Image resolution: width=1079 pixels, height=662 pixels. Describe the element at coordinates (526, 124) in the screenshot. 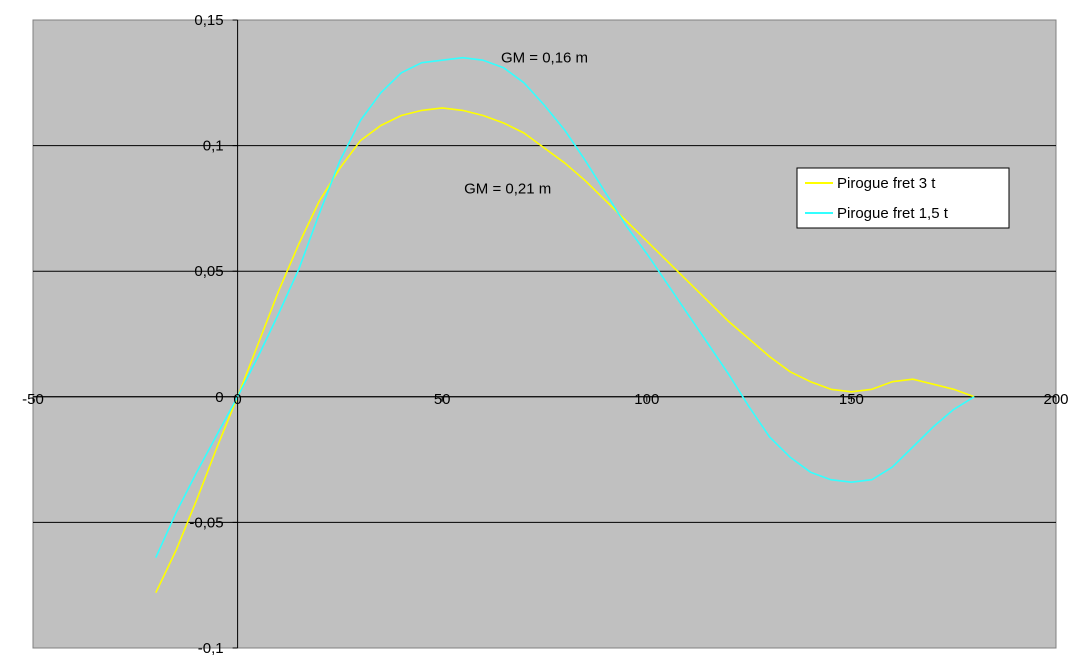

I see `annotations: GM = 0,16 m GM = 0,21 m` at that location.